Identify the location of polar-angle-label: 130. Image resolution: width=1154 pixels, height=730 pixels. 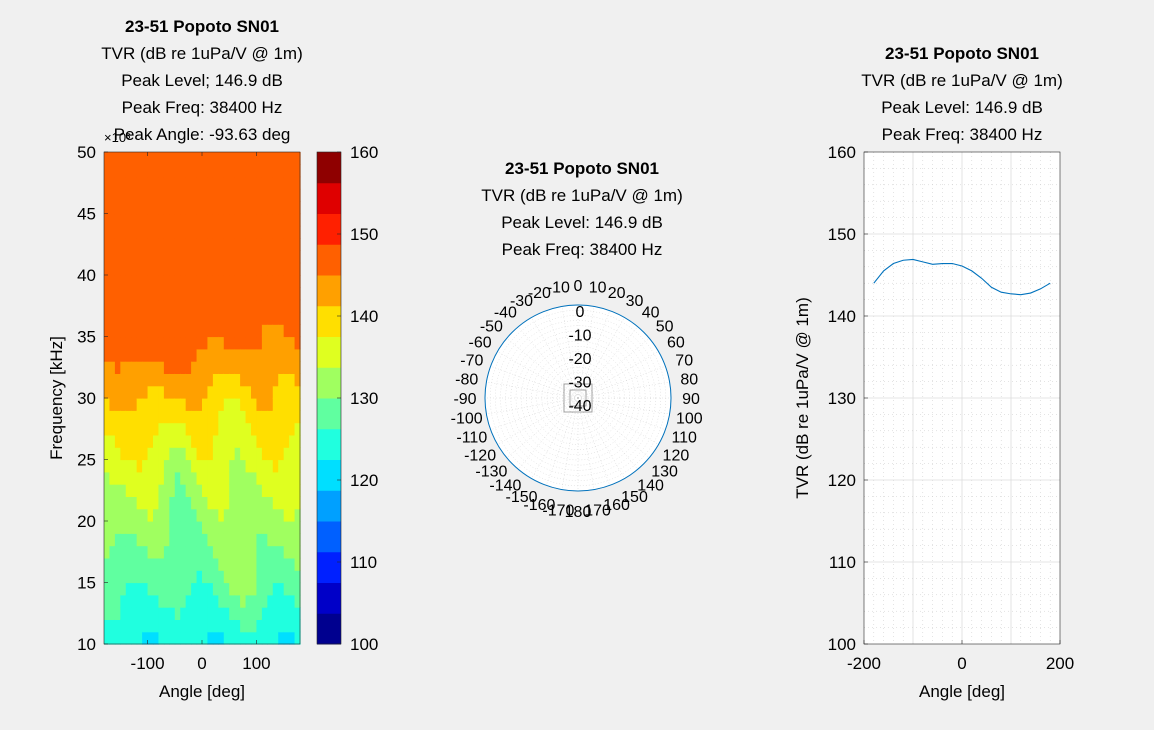
(664, 472).